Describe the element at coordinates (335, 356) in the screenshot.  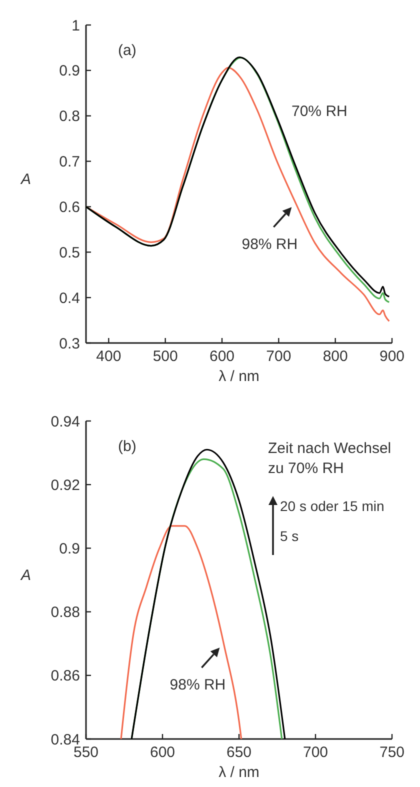
I see `x-tick-label: 800` at that location.